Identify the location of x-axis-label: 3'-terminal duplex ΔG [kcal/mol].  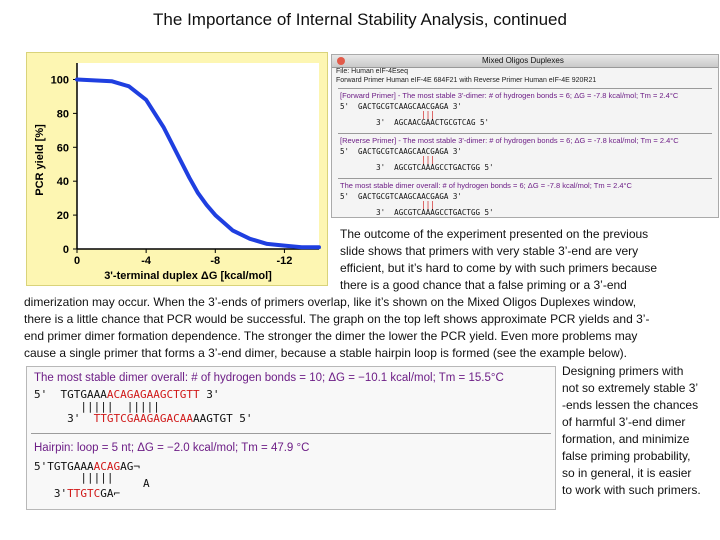
(188, 276).